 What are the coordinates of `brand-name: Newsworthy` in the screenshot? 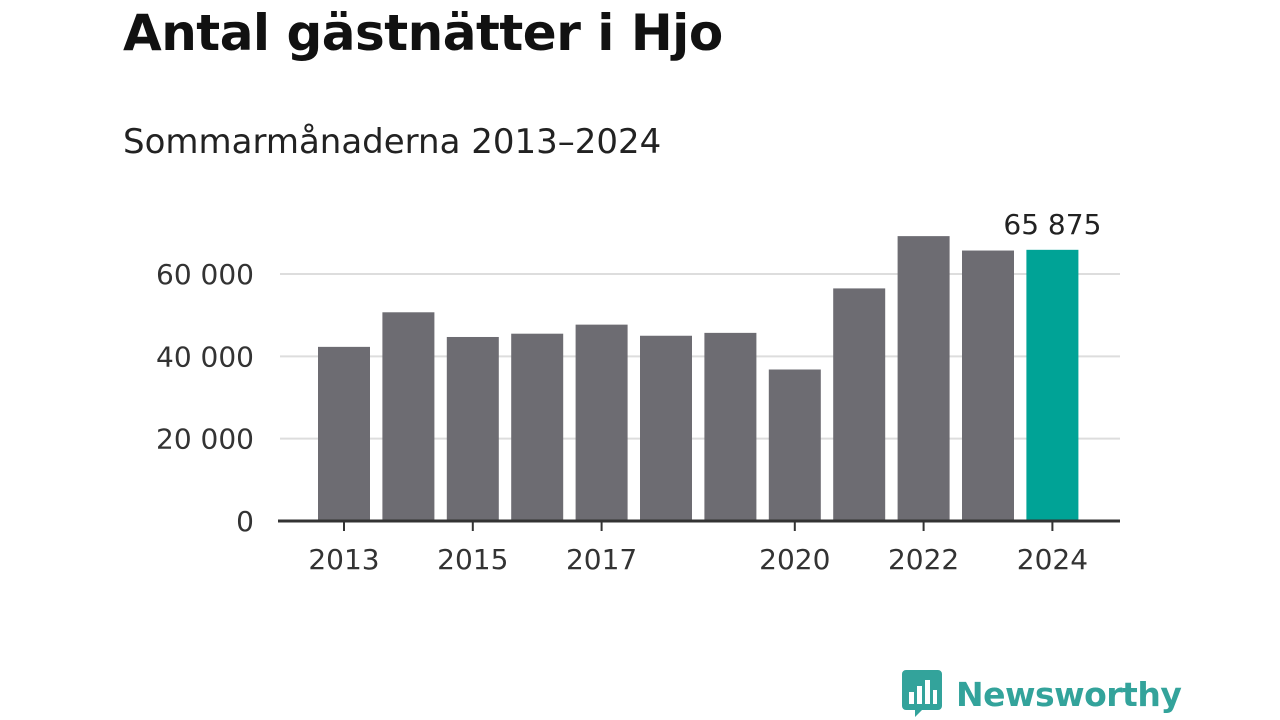 It's located at (1069, 694).